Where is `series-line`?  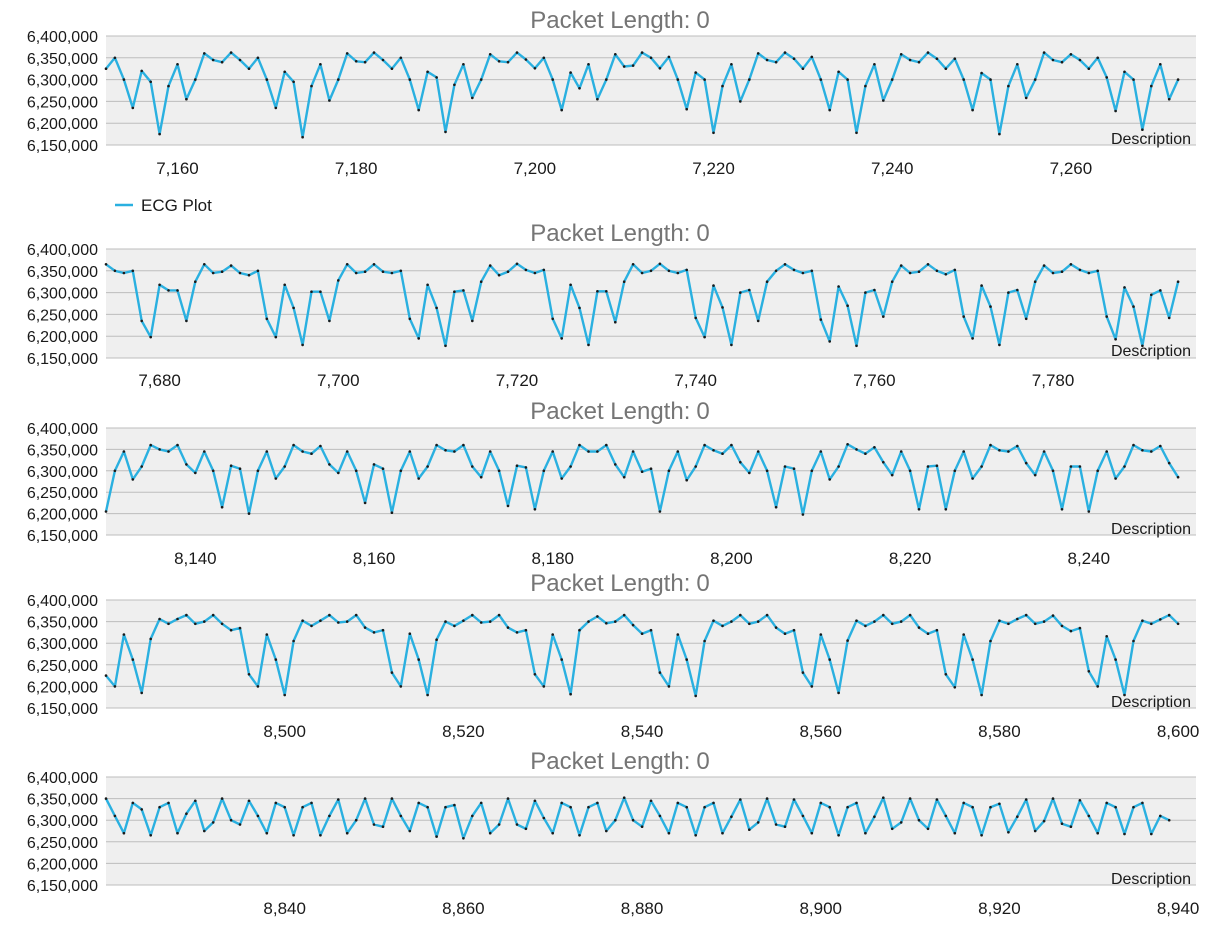
series-line is located at coordinates (637, 818).